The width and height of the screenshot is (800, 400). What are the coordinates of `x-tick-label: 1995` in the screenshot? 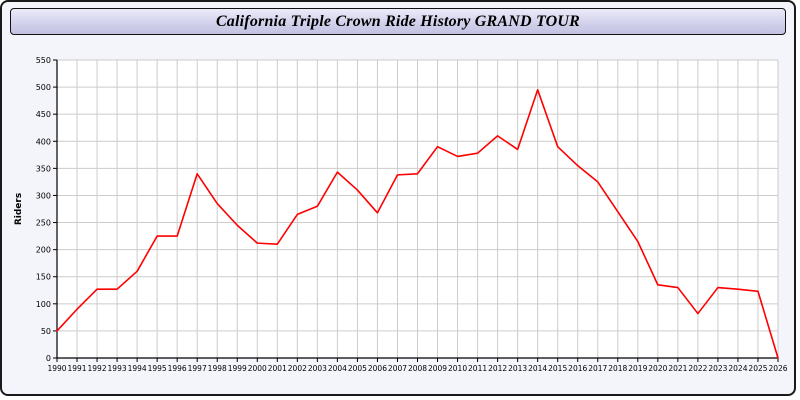 It's located at (157, 368).